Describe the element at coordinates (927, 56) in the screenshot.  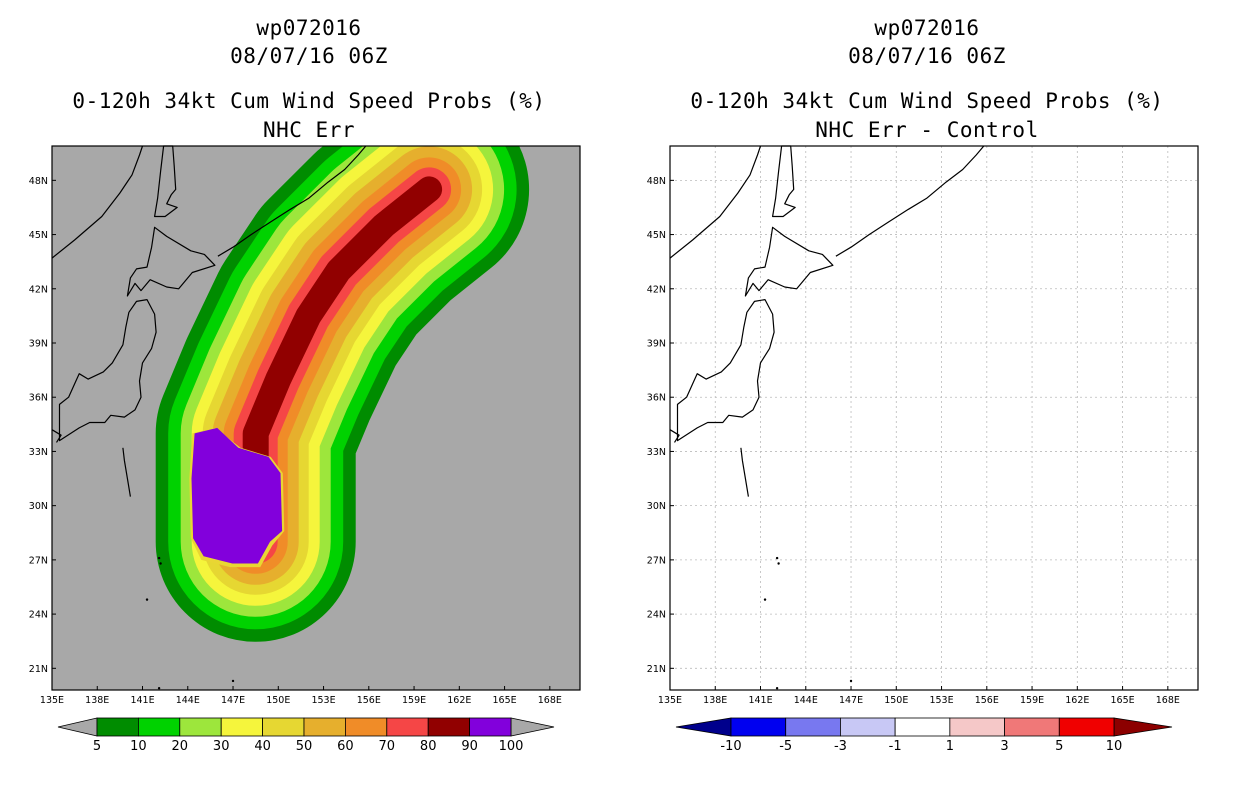
I see `datetime-title: 08/07/16 06Z` at that location.